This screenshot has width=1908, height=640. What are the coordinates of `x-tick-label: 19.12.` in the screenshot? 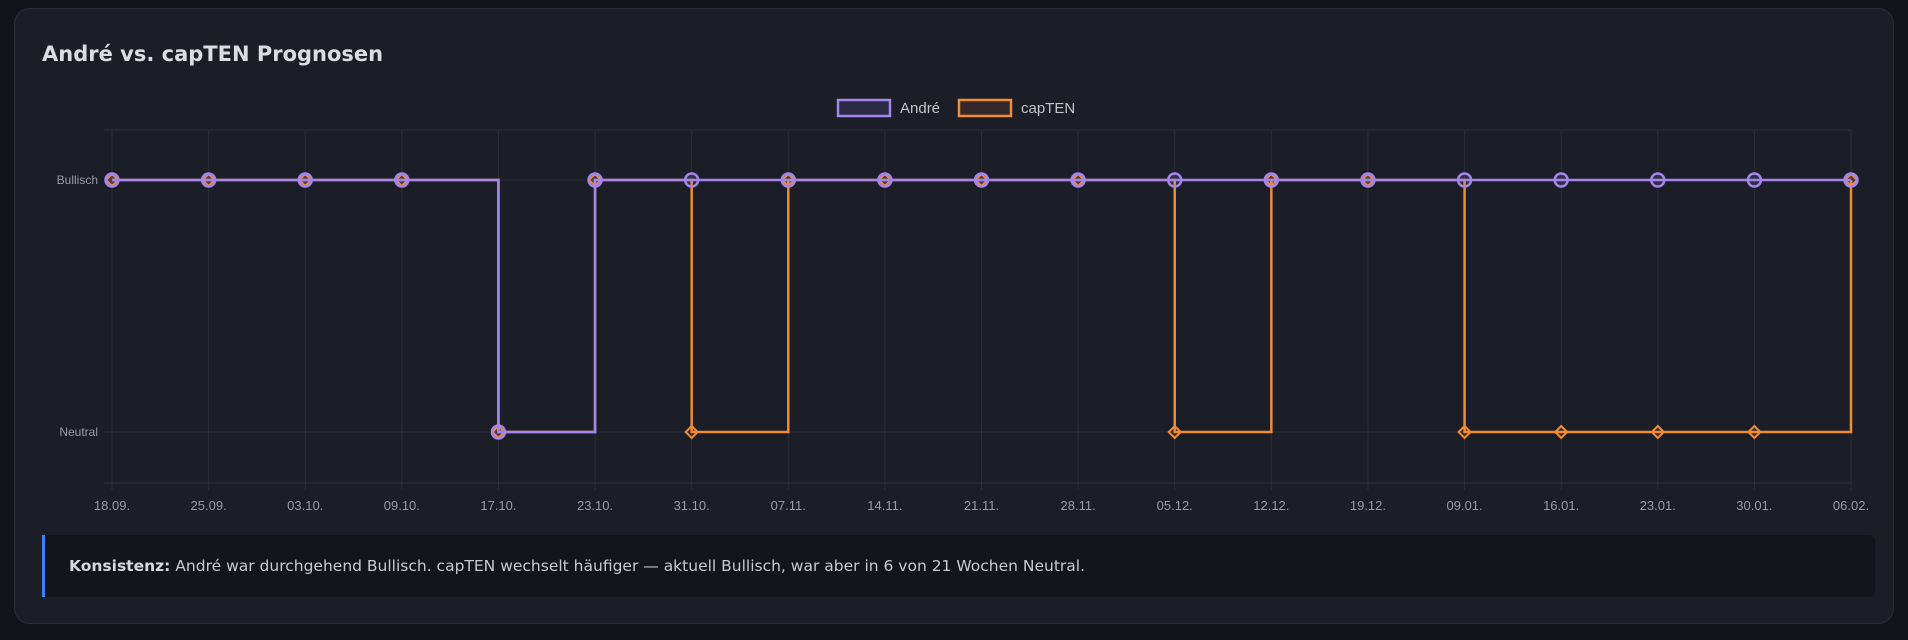 It's located at (1368, 505).